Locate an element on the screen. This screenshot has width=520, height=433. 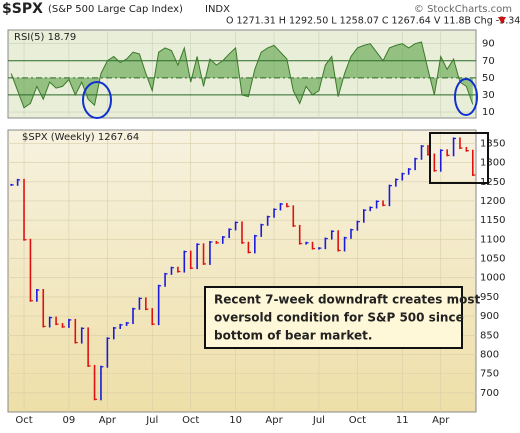
rsi-label: RSI(5) 18.79 is located at coordinates (45, 37).